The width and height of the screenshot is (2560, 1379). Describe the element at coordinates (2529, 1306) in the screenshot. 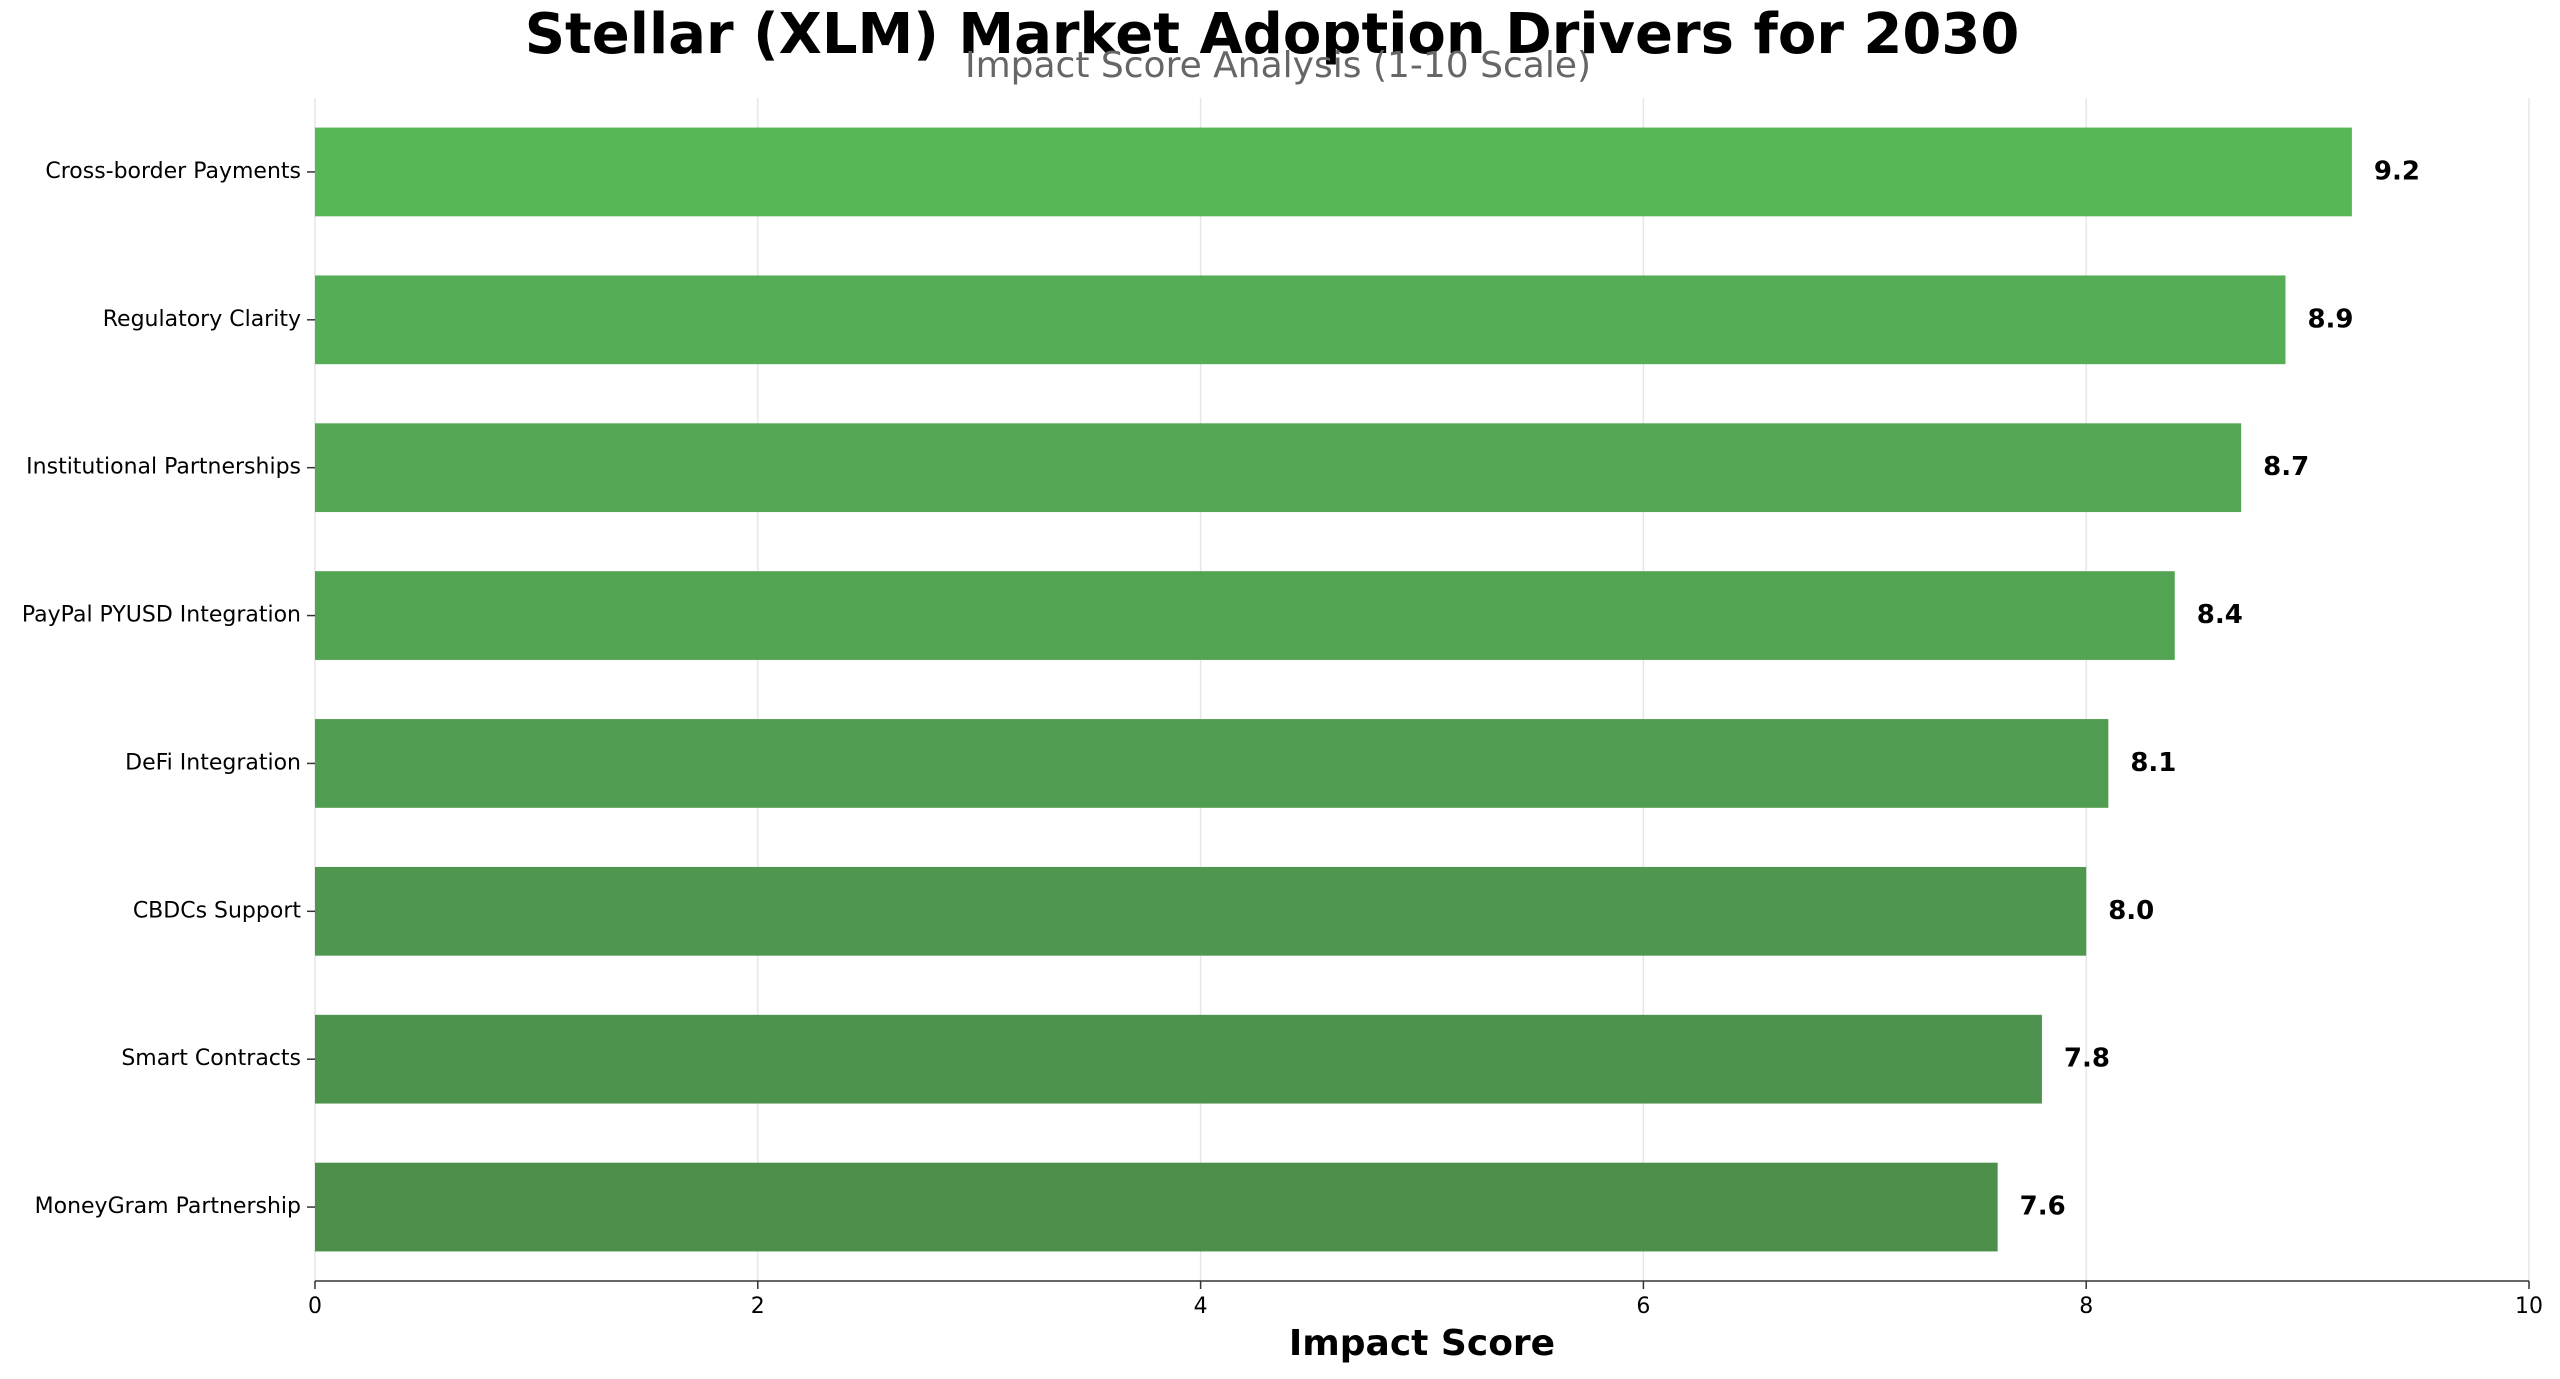

I see `x-tick-label: 10` at that location.